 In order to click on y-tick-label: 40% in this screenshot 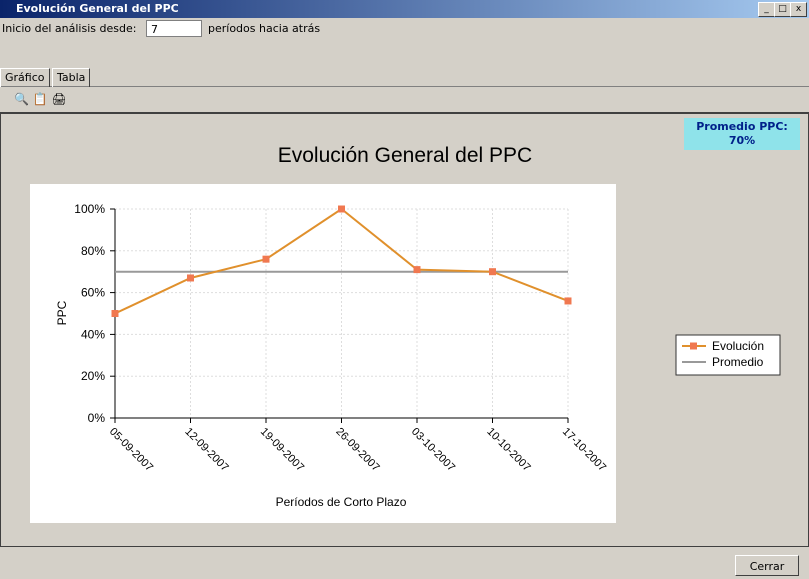, I will do `click(93, 334)`.